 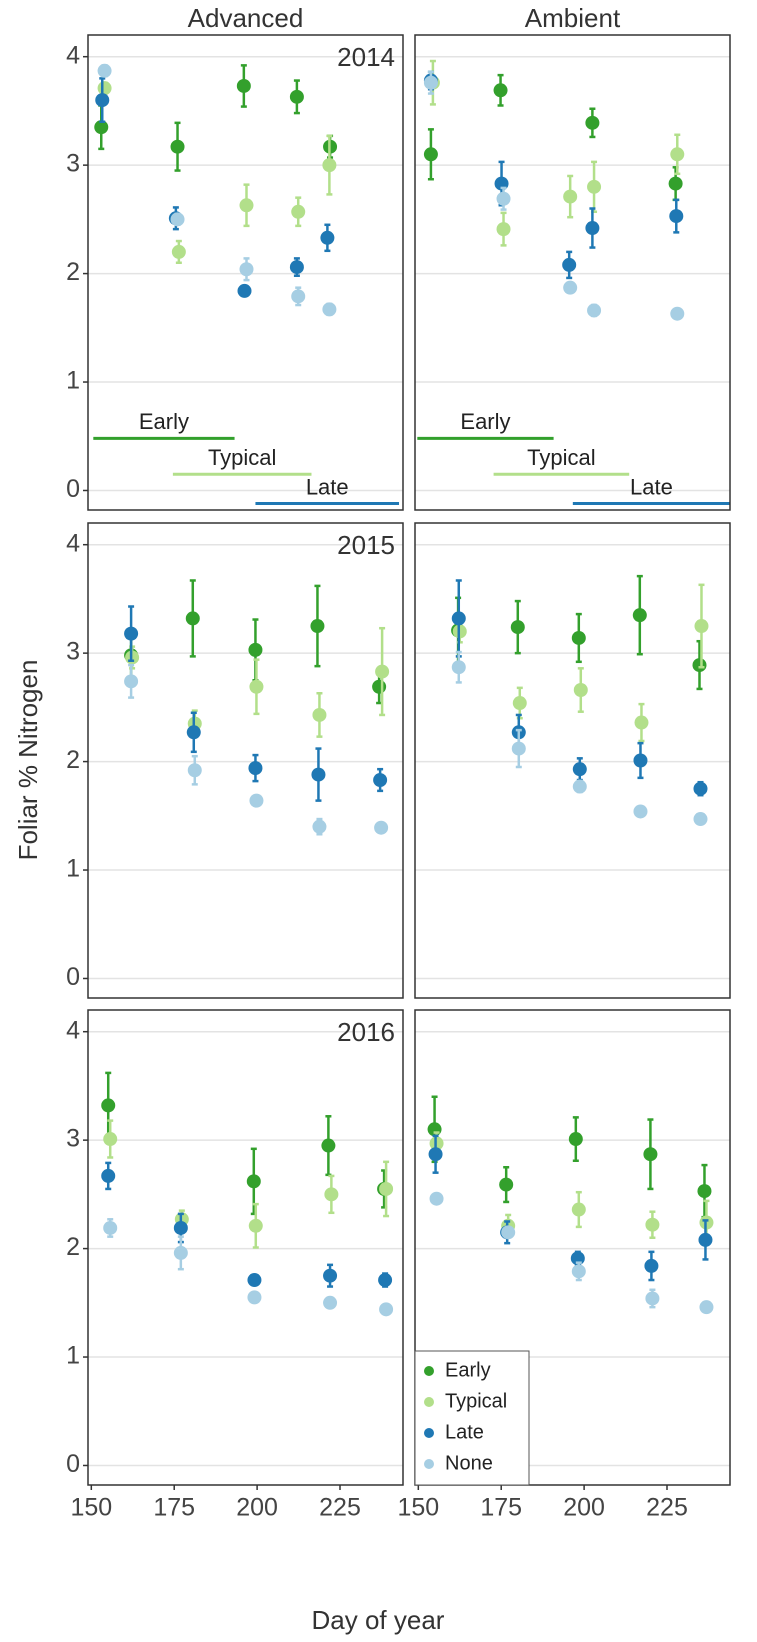 What do you see at coordinates (476, 1401) in the screenshot?
I see `legend-label: Typical` at bounding box center [476, 1401].